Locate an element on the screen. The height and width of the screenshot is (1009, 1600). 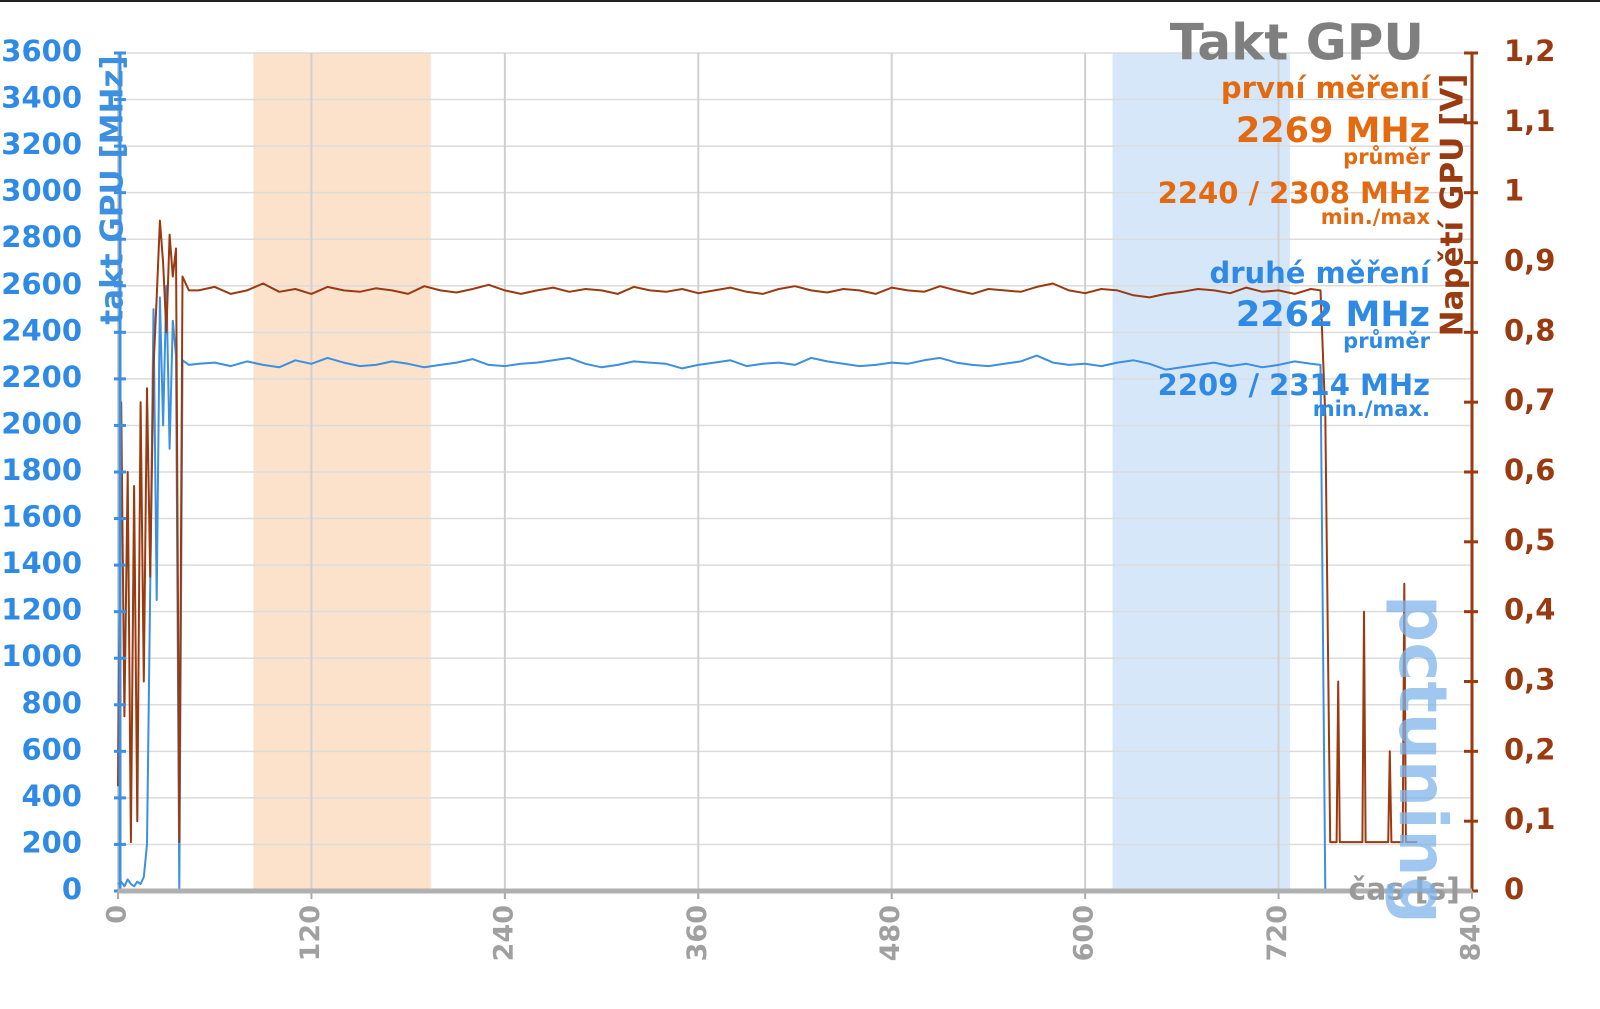
x-tick-label: 120 is located at coordinates (310, 933).